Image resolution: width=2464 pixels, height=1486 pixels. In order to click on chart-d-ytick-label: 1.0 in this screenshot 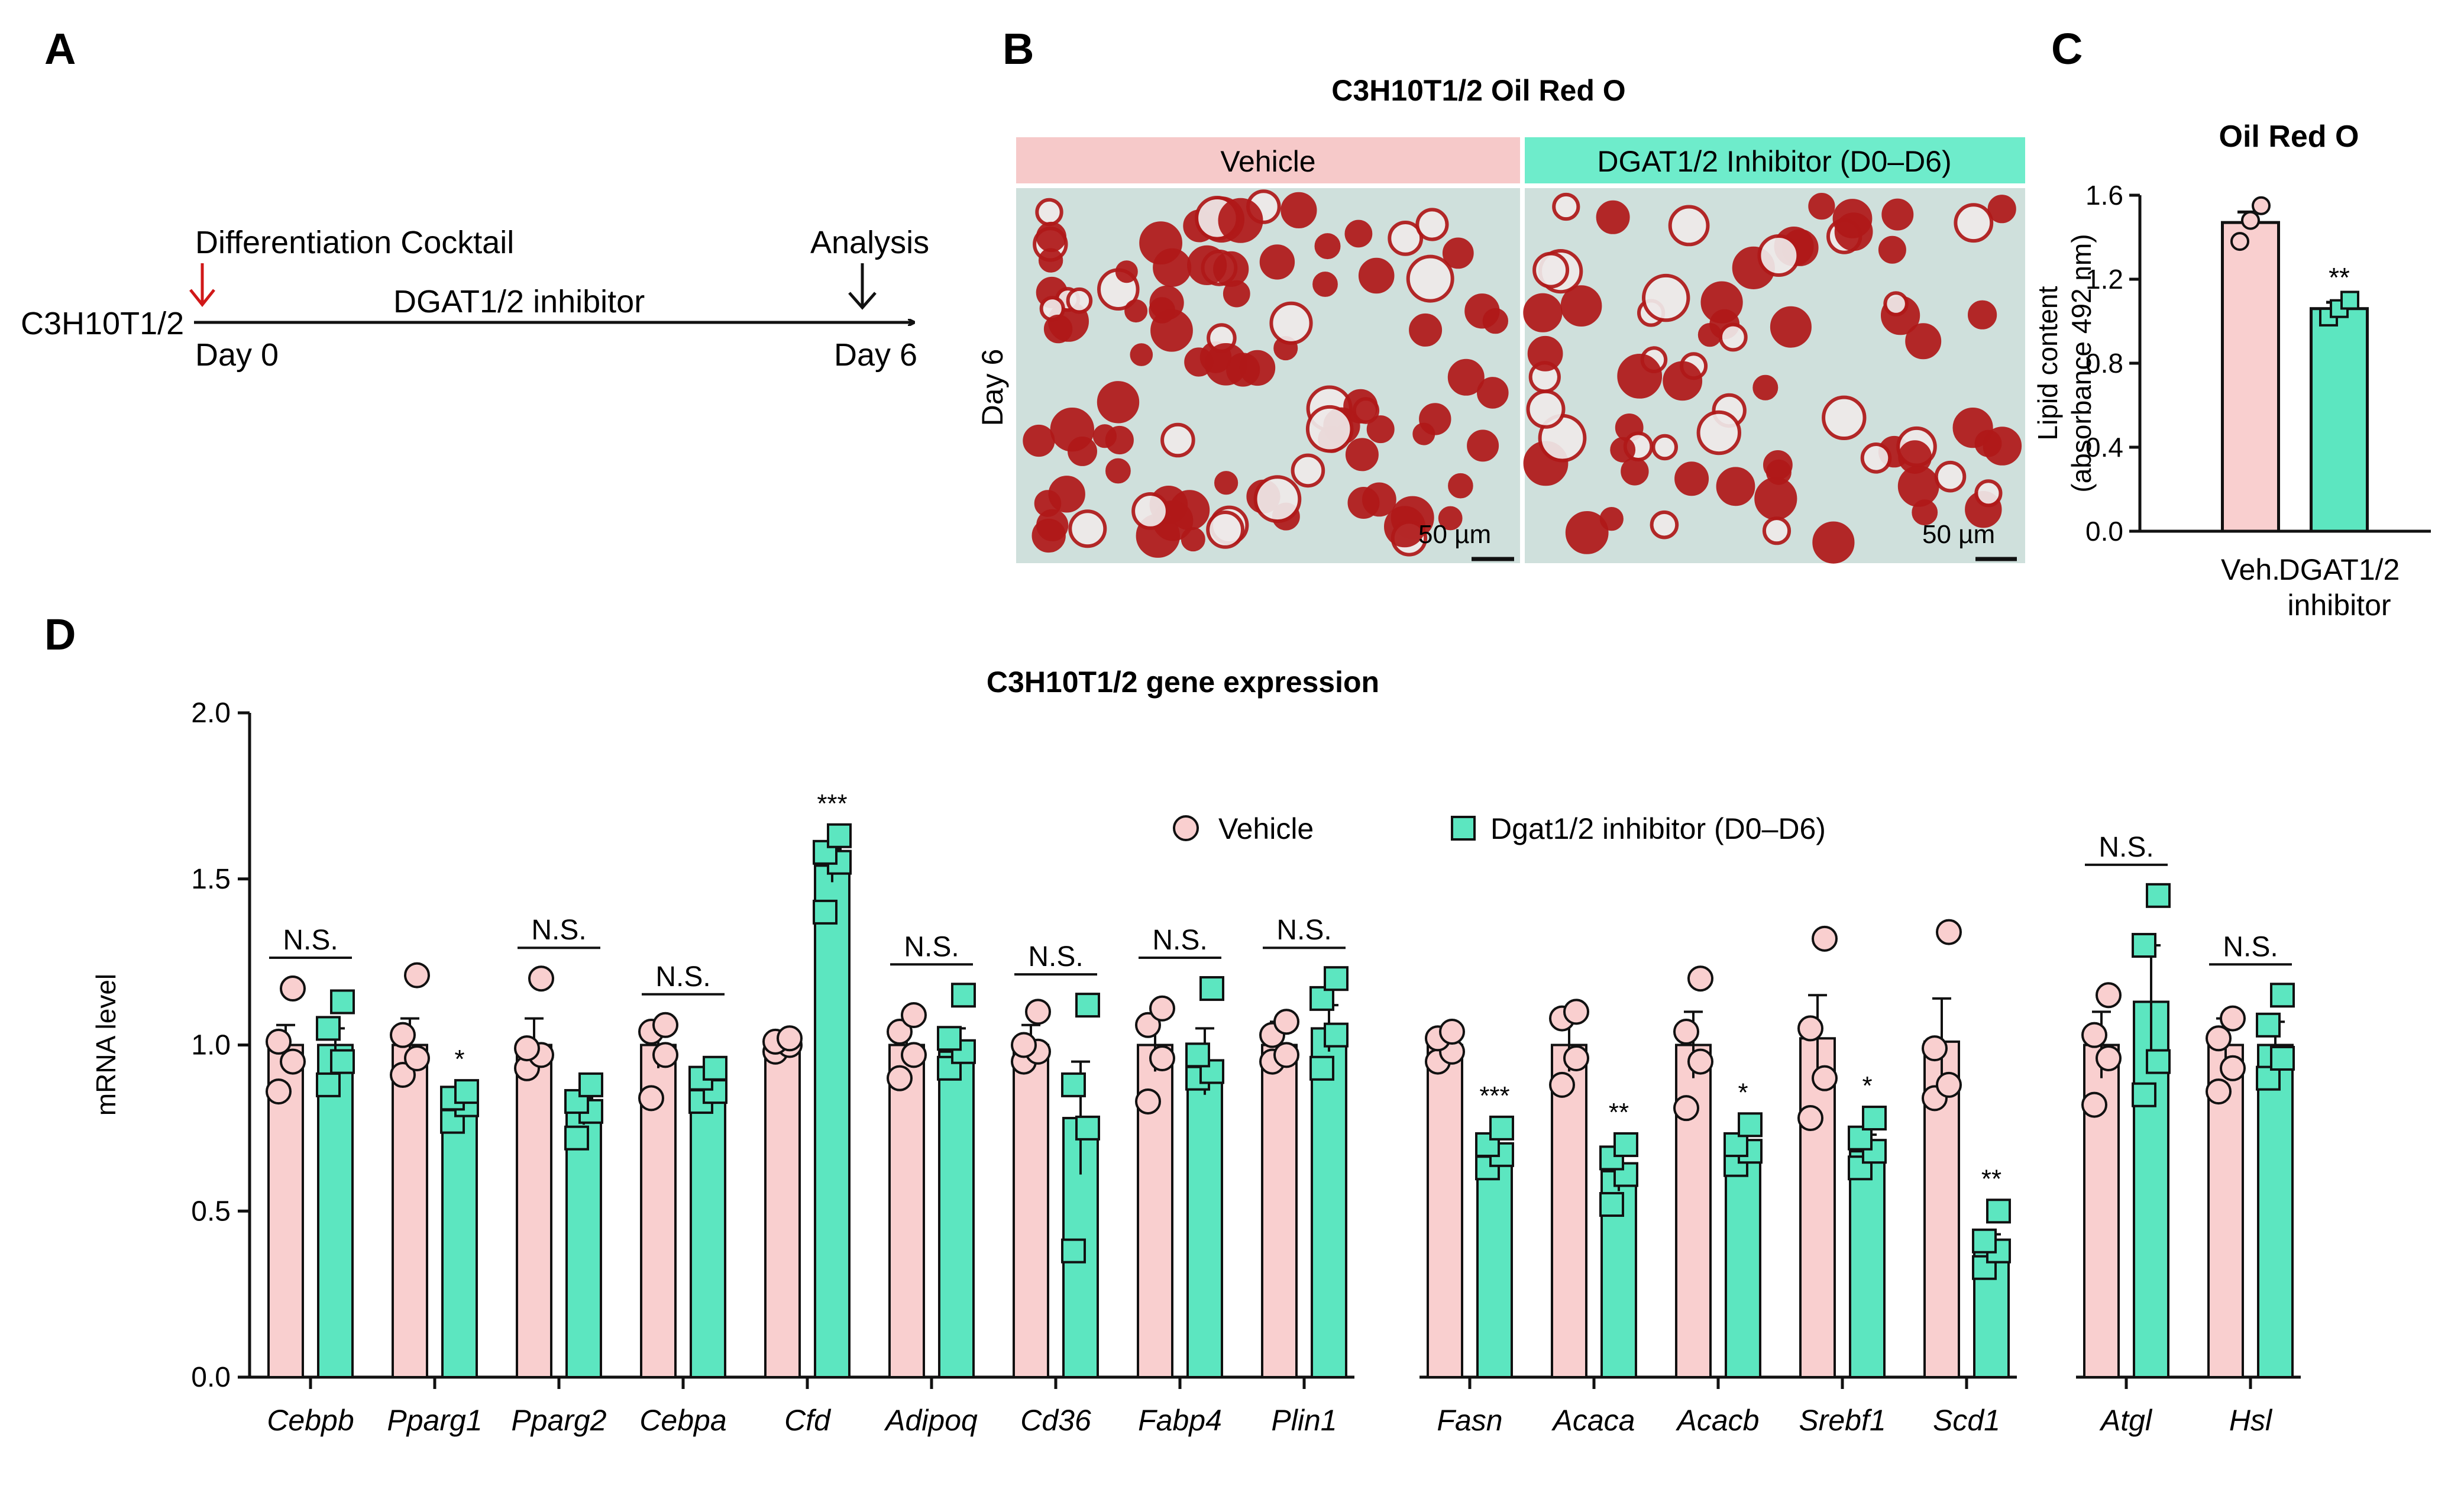, I will do `click(211, 1045)`.